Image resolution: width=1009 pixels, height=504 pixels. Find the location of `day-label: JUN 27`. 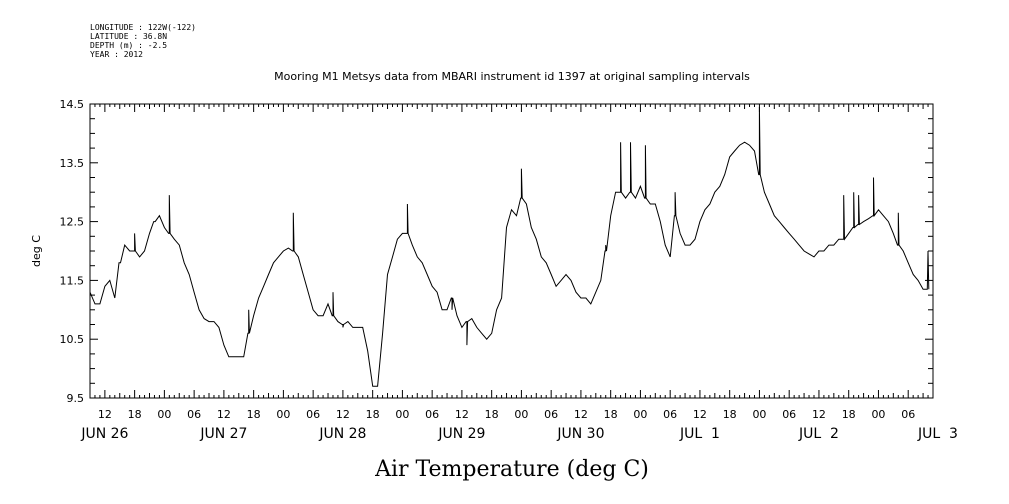

day-label: JUN 27 is located at coordinates (223, 434).